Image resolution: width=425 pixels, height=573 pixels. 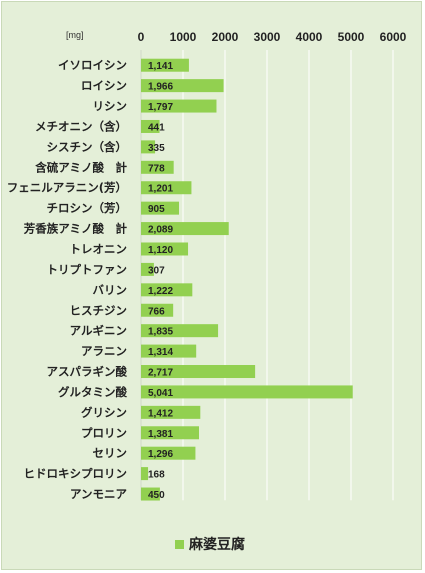 What do you see at coordinates (160, 373) in the screenshot?
I see `data-label: 2,717` at bounding box center [160, 373].